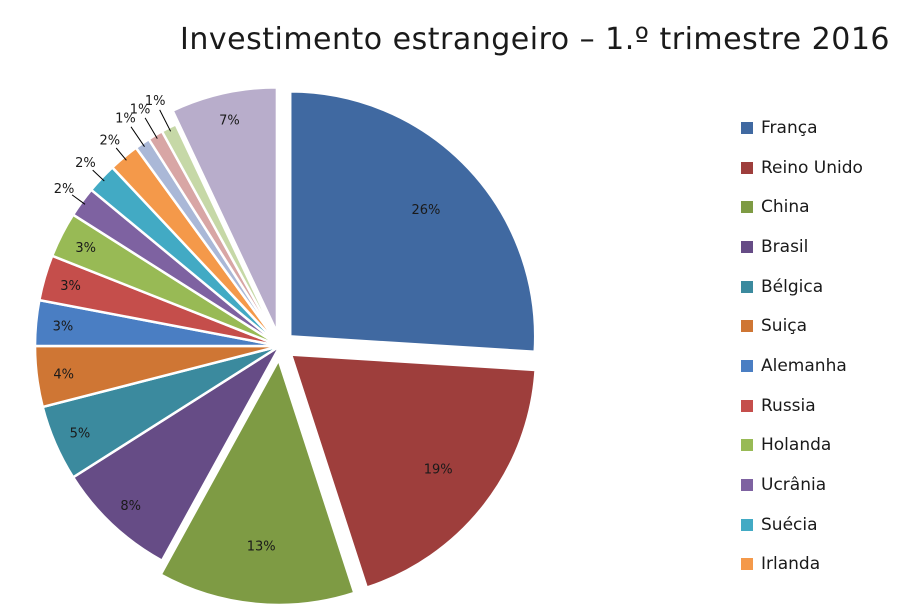 The width and height of the screenshot is (919, 615). Describe the element at coordinates (425, 210) in the screenshot. I see `data-label: 26%` at that location.